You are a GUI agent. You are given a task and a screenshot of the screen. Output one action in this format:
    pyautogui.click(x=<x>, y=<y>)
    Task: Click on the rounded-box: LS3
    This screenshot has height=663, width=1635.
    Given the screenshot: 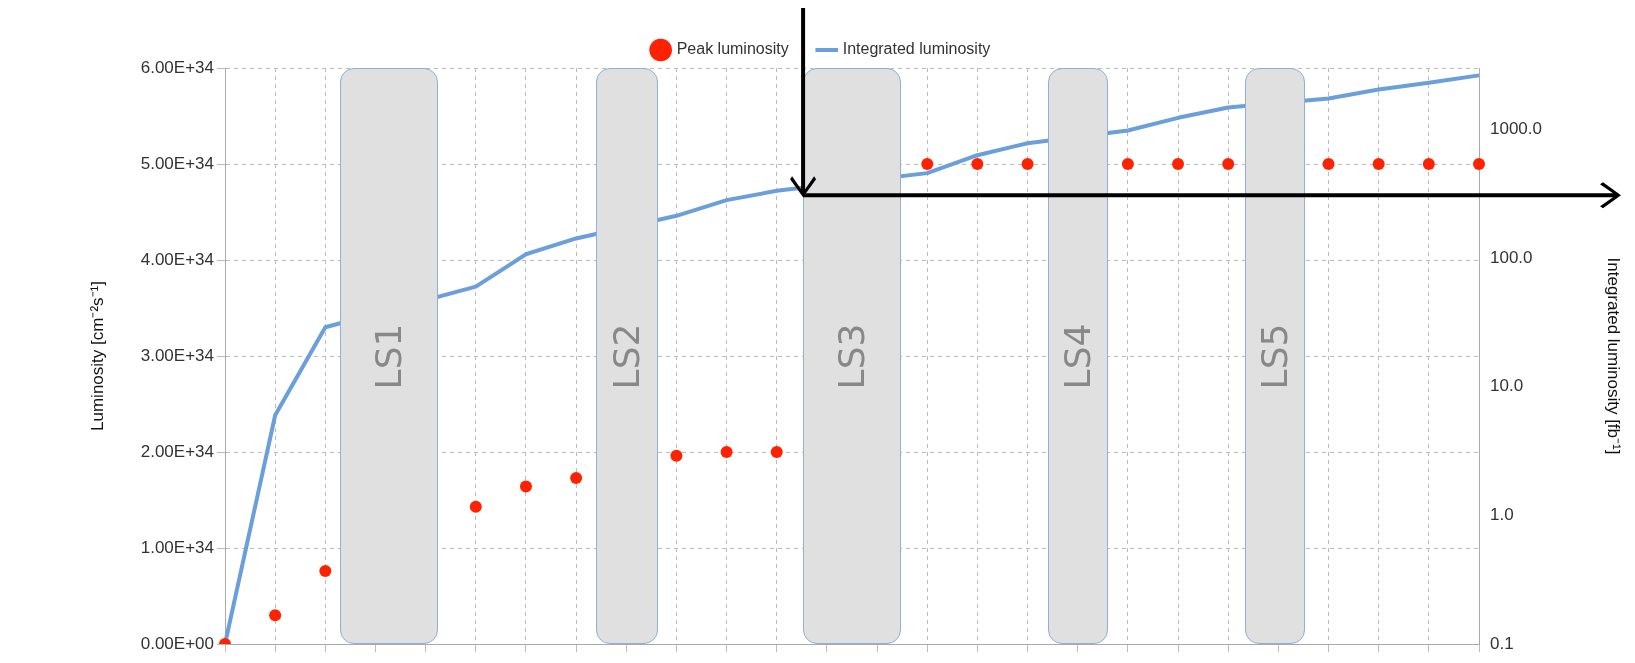 What is the action you would take?
    pyautogui.click(x=852, y=356)
    